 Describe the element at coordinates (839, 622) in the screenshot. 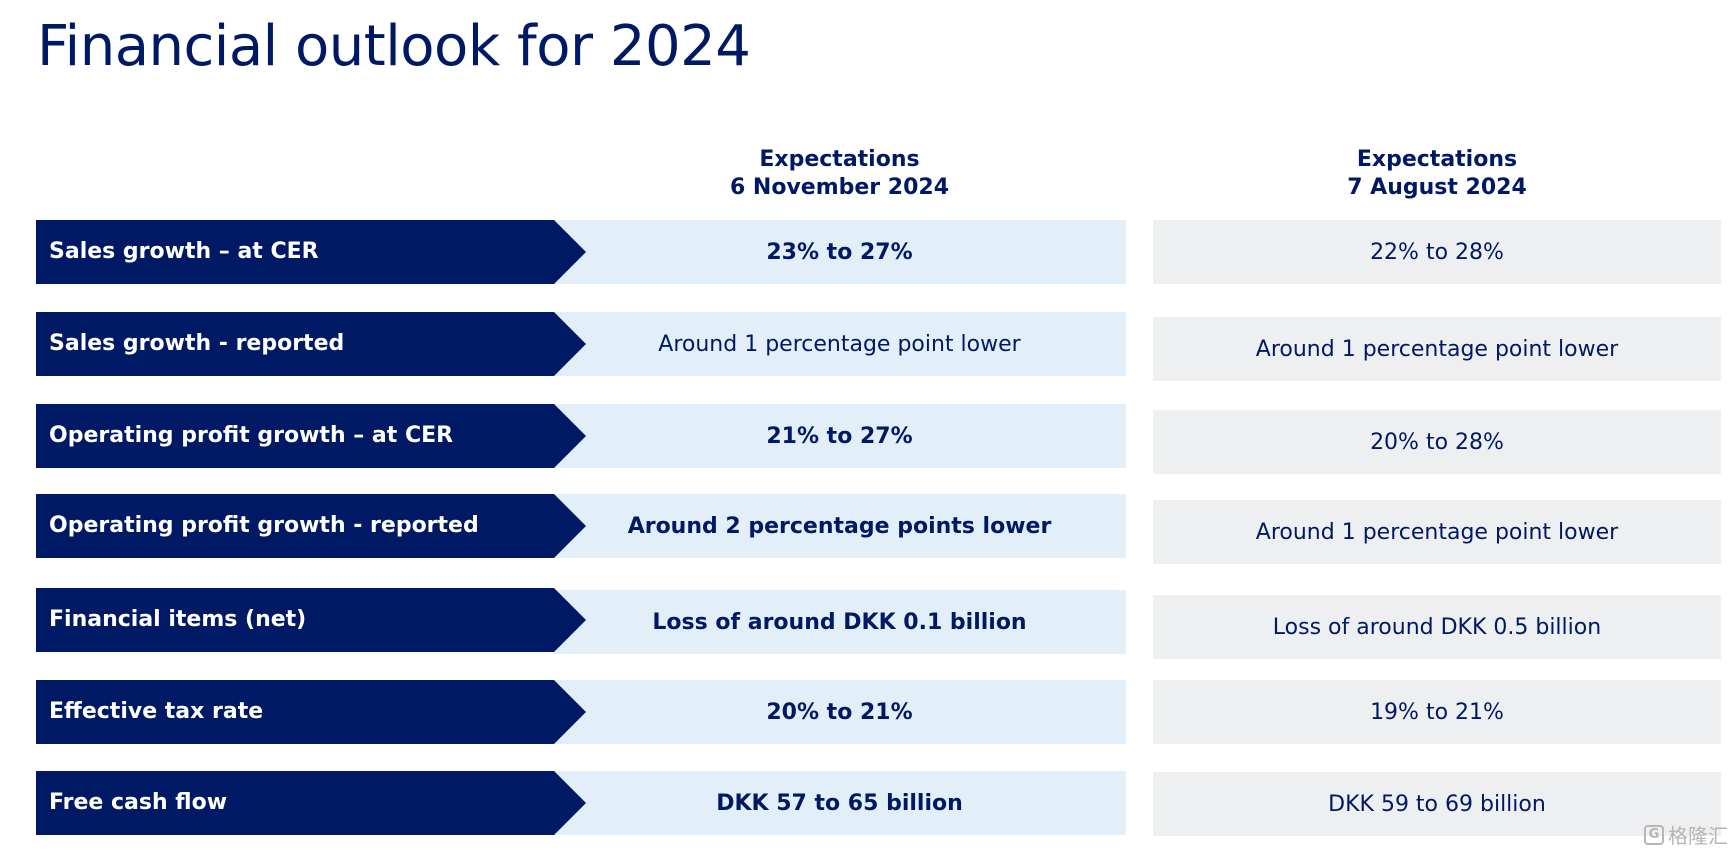

I see `november-value: Loss of around DKK 0.1 billion` at that location.